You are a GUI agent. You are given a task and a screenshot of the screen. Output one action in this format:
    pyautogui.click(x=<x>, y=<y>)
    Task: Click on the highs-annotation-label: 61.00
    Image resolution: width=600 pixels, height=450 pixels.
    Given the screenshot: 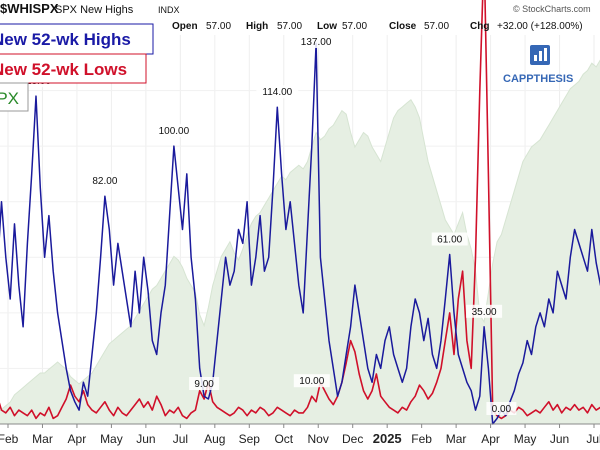 What is the action you would take?
    pyautogui.click(x=449, y=240)
    